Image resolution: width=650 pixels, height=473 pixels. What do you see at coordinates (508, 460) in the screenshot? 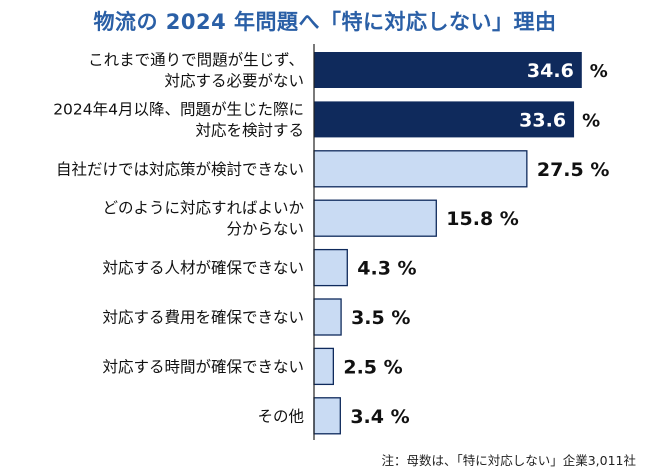
I see `chart-note: 注：母数は、「特に対応しない」企業3,011社` at bounding box center [508, 460].